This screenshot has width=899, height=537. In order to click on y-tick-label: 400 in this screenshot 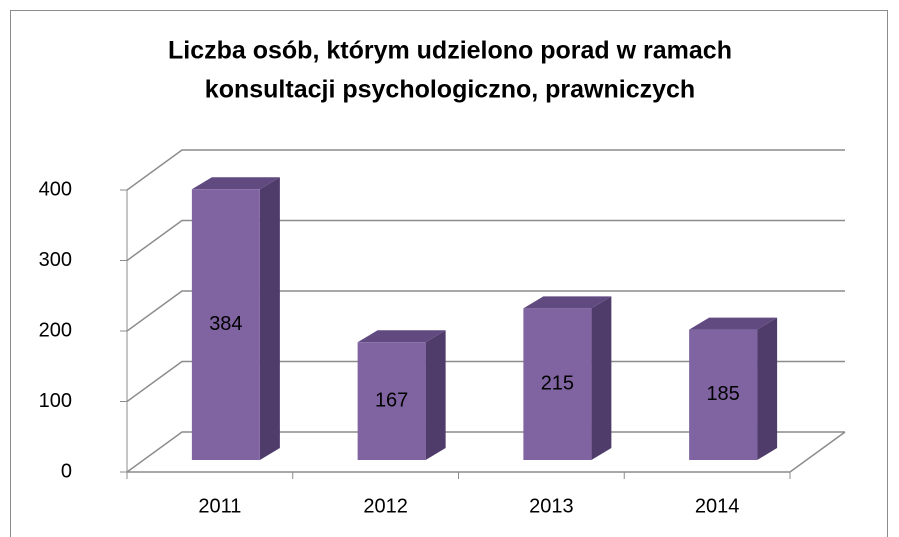, I will do `click(55, 189)`.